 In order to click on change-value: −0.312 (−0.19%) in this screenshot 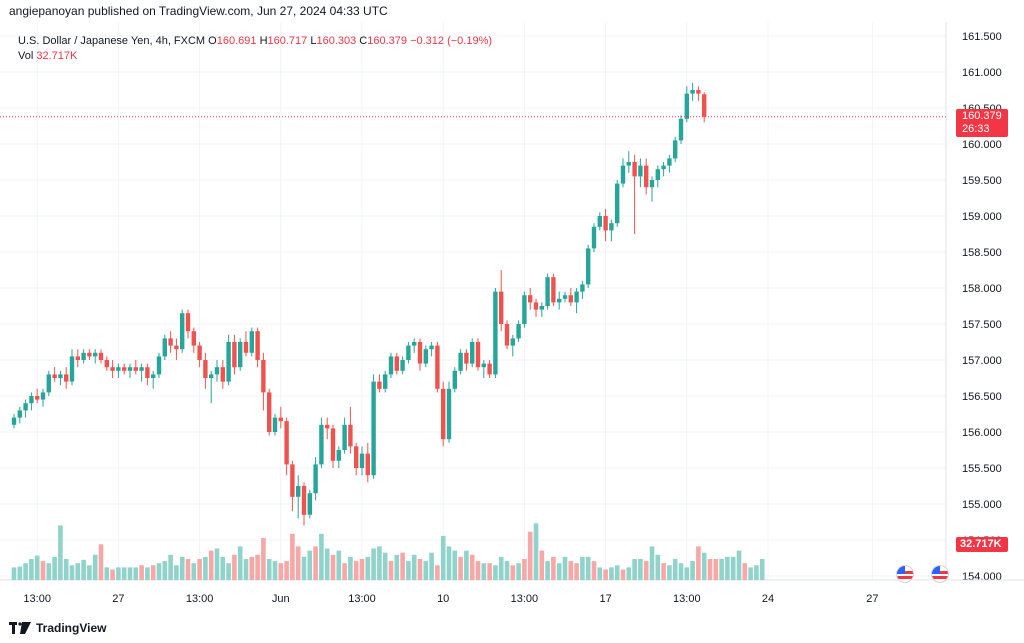, I will do `click(451, 41)`.